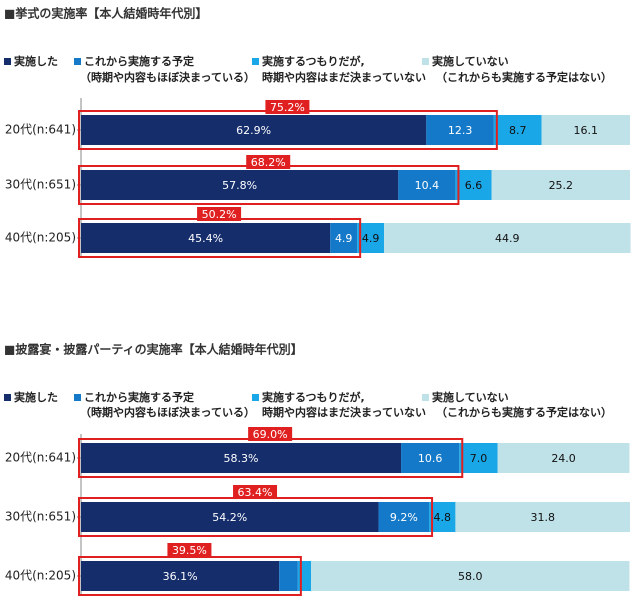 The height and width of the screenshot is (613, 640). What do you see at coordinates (344, 412) in the screenshot?
I see `legend-sublabel-1-2: 時期や内容はまだ決まっていない` at bounding box center [344, 412].